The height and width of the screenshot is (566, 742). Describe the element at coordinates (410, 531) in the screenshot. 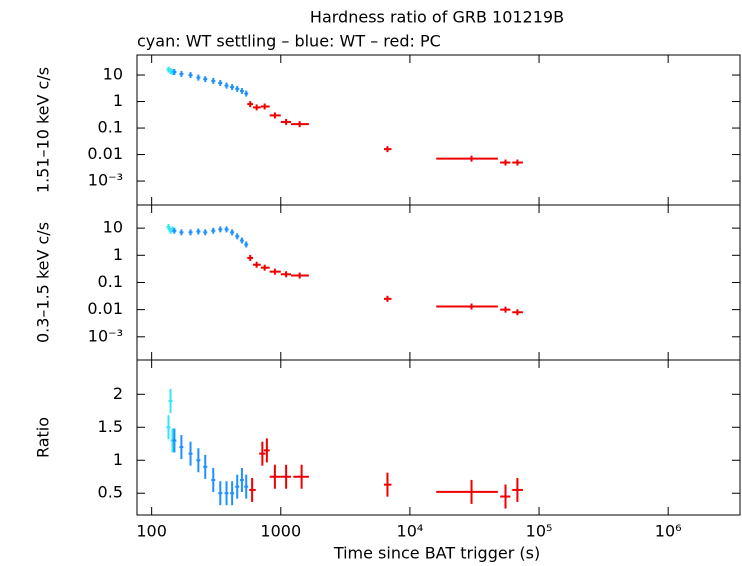

I see `x-tick-label: 10⁴` at that location.